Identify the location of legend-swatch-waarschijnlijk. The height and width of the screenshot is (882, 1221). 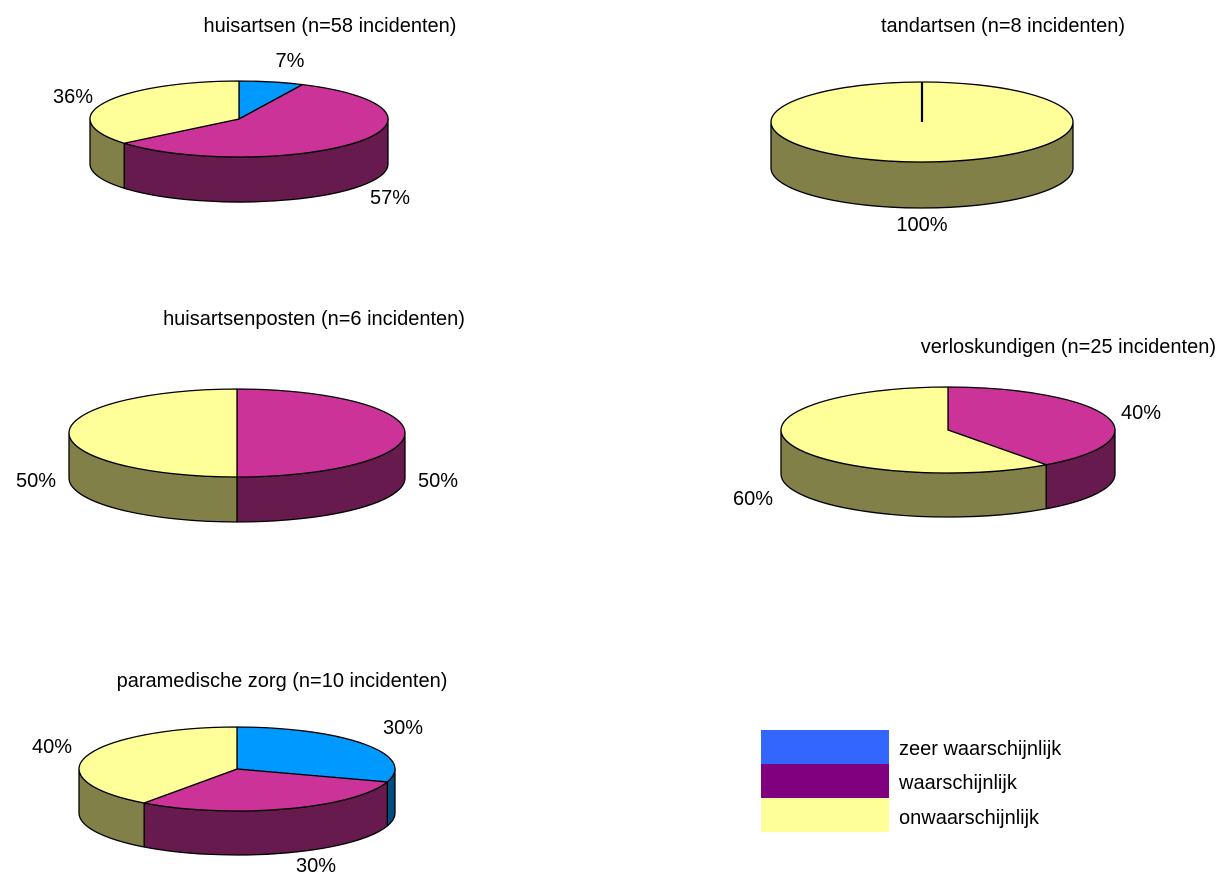
(825, 781).